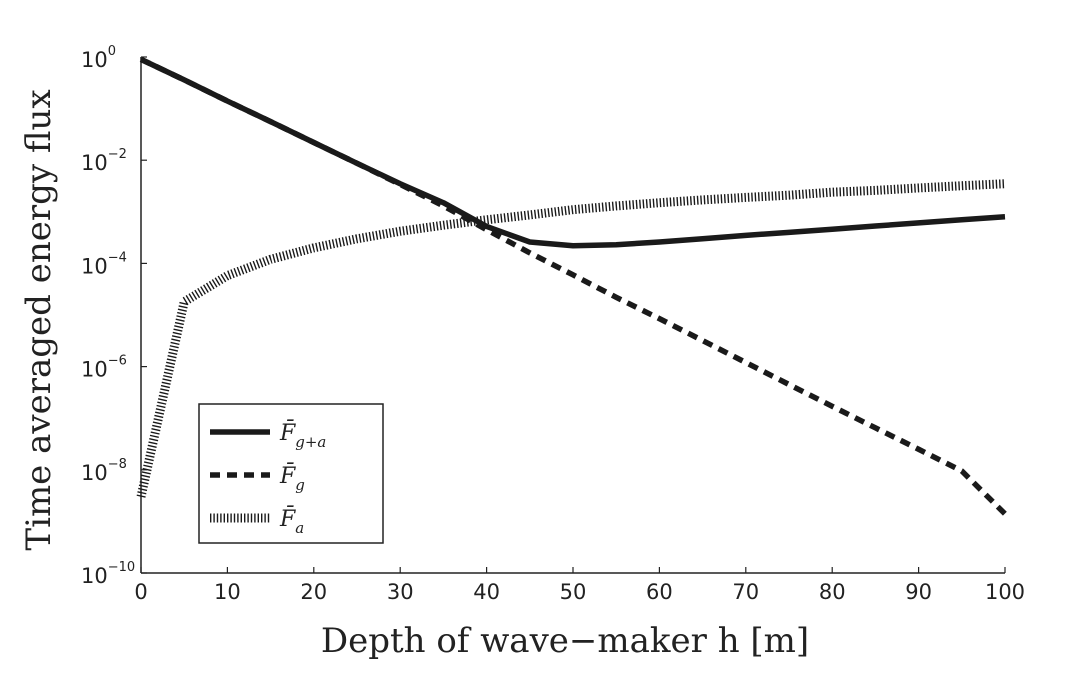  Describe the element at coordinates (310, 442) in the screenshot. I see `legend-subscript: g+a` at that location.